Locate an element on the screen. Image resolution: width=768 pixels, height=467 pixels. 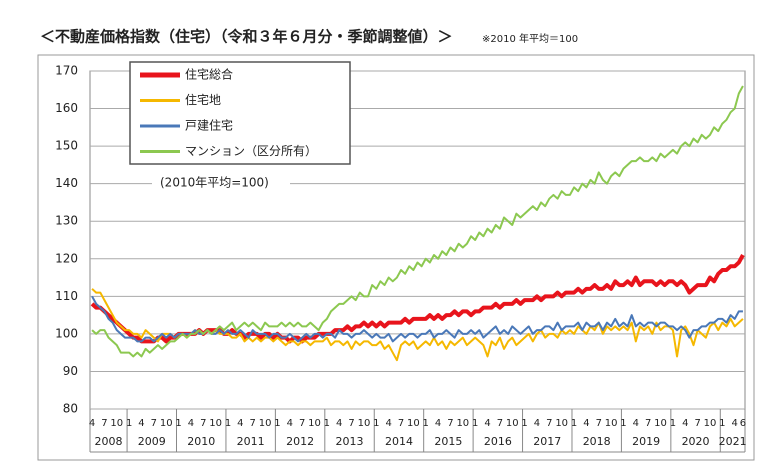
year-label: 2012 is located at coordinates (300, 441).